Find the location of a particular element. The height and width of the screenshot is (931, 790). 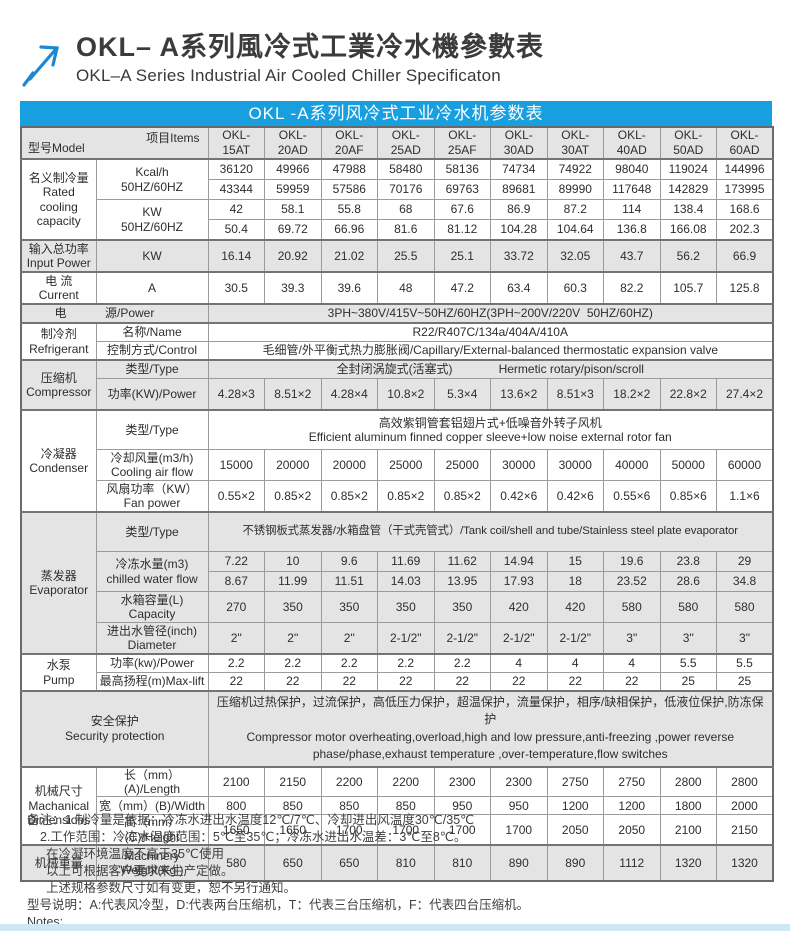

value-cell: 114 is located at coordinates (632, 209).